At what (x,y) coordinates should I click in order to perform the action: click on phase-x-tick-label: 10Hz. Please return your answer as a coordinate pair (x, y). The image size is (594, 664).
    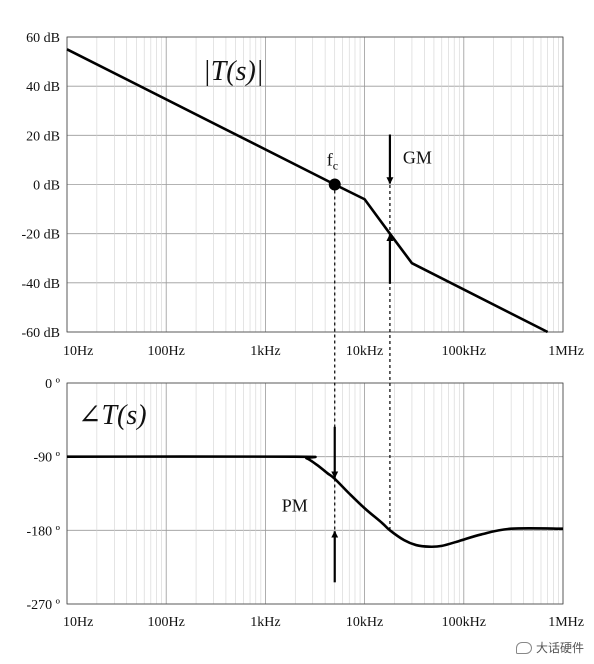
    Looking at the image, I should click on (78, 622).